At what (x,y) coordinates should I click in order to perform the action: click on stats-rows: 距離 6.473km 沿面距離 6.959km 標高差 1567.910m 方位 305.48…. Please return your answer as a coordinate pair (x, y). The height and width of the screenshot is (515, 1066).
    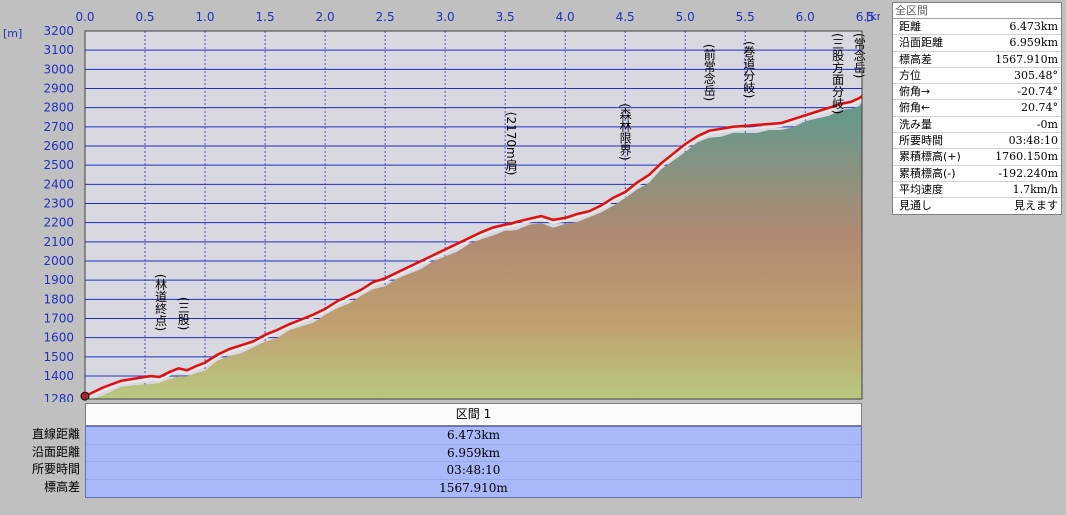
    Looking at the image, I should click on (977, 116).